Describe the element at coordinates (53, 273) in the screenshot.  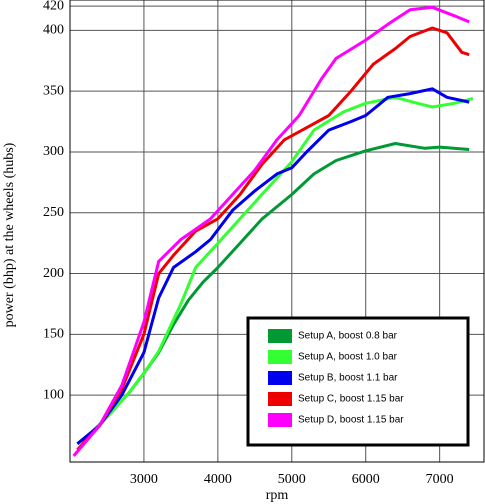
I see `y-tick-label: 200` at that location.